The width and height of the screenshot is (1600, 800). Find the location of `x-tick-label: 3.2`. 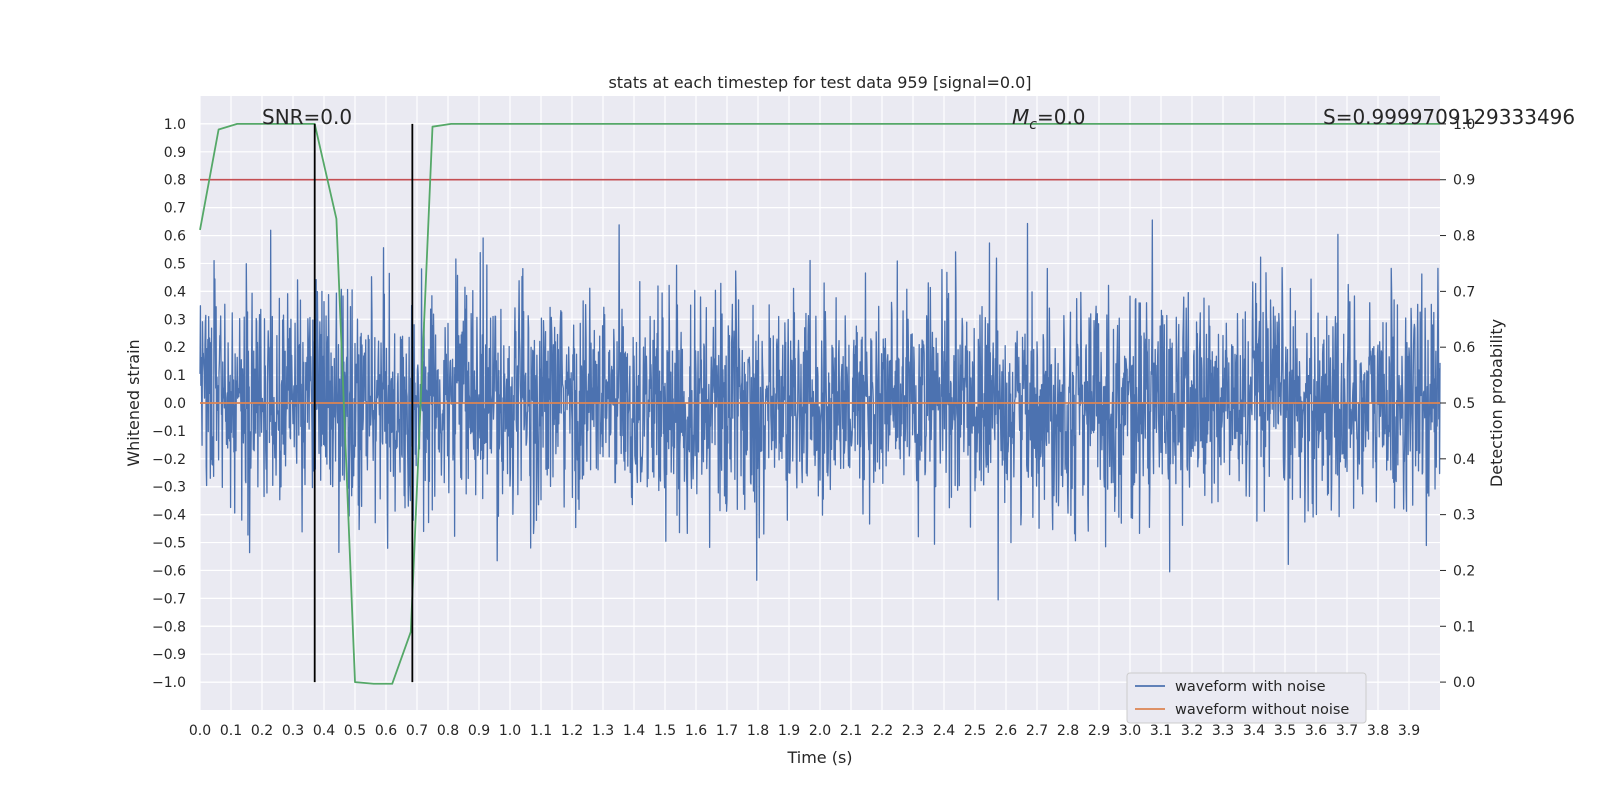

x-tick-label: 3.2 is located at coordinates (1192, 731).